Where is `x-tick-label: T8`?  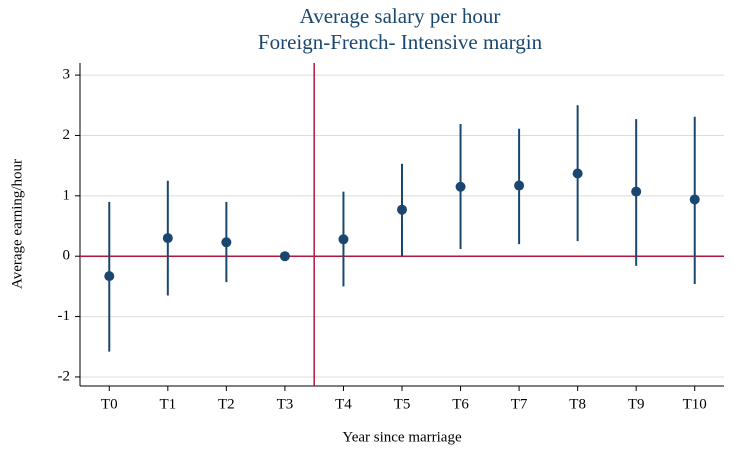
x-tick-label: T8 is located at coordinates (577, 404).